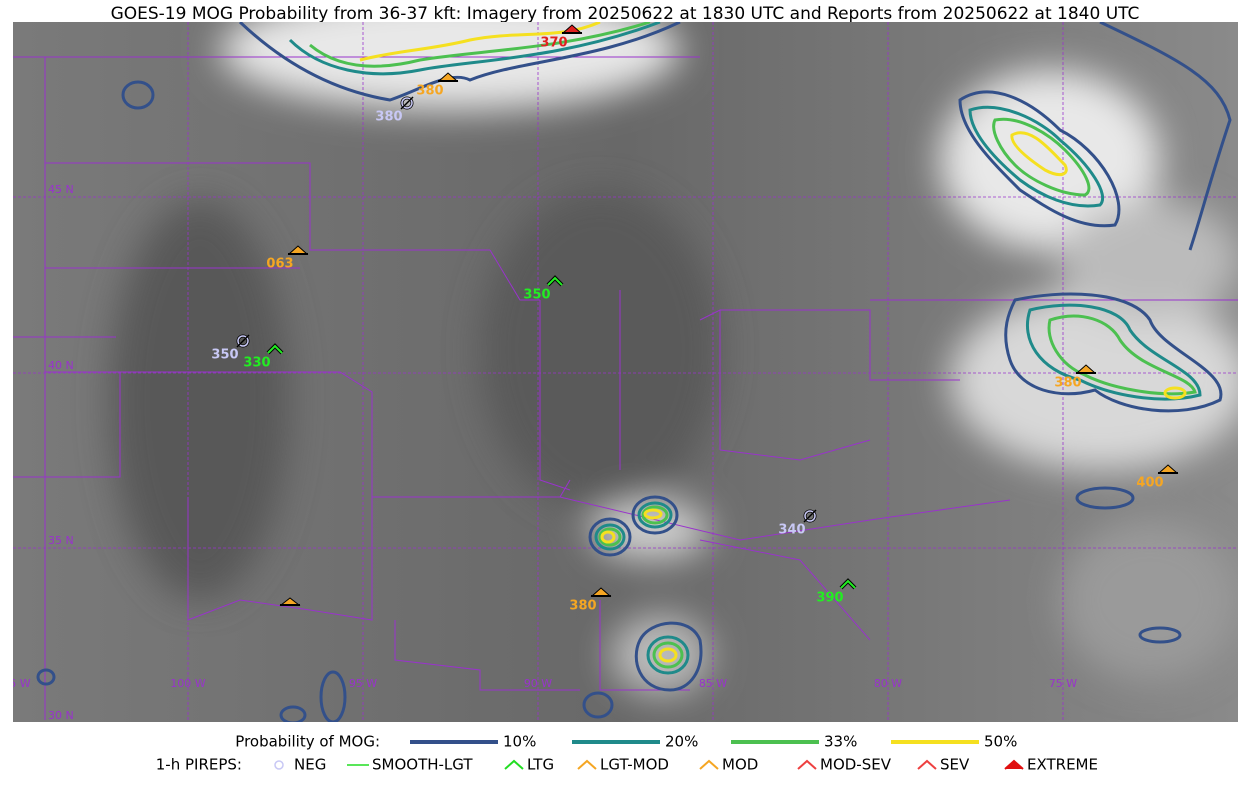  What do you see at coordinates (634, 765) in the screenshot?
I see `legend-label: LGT-MOD` at bounding box center [634, 765].